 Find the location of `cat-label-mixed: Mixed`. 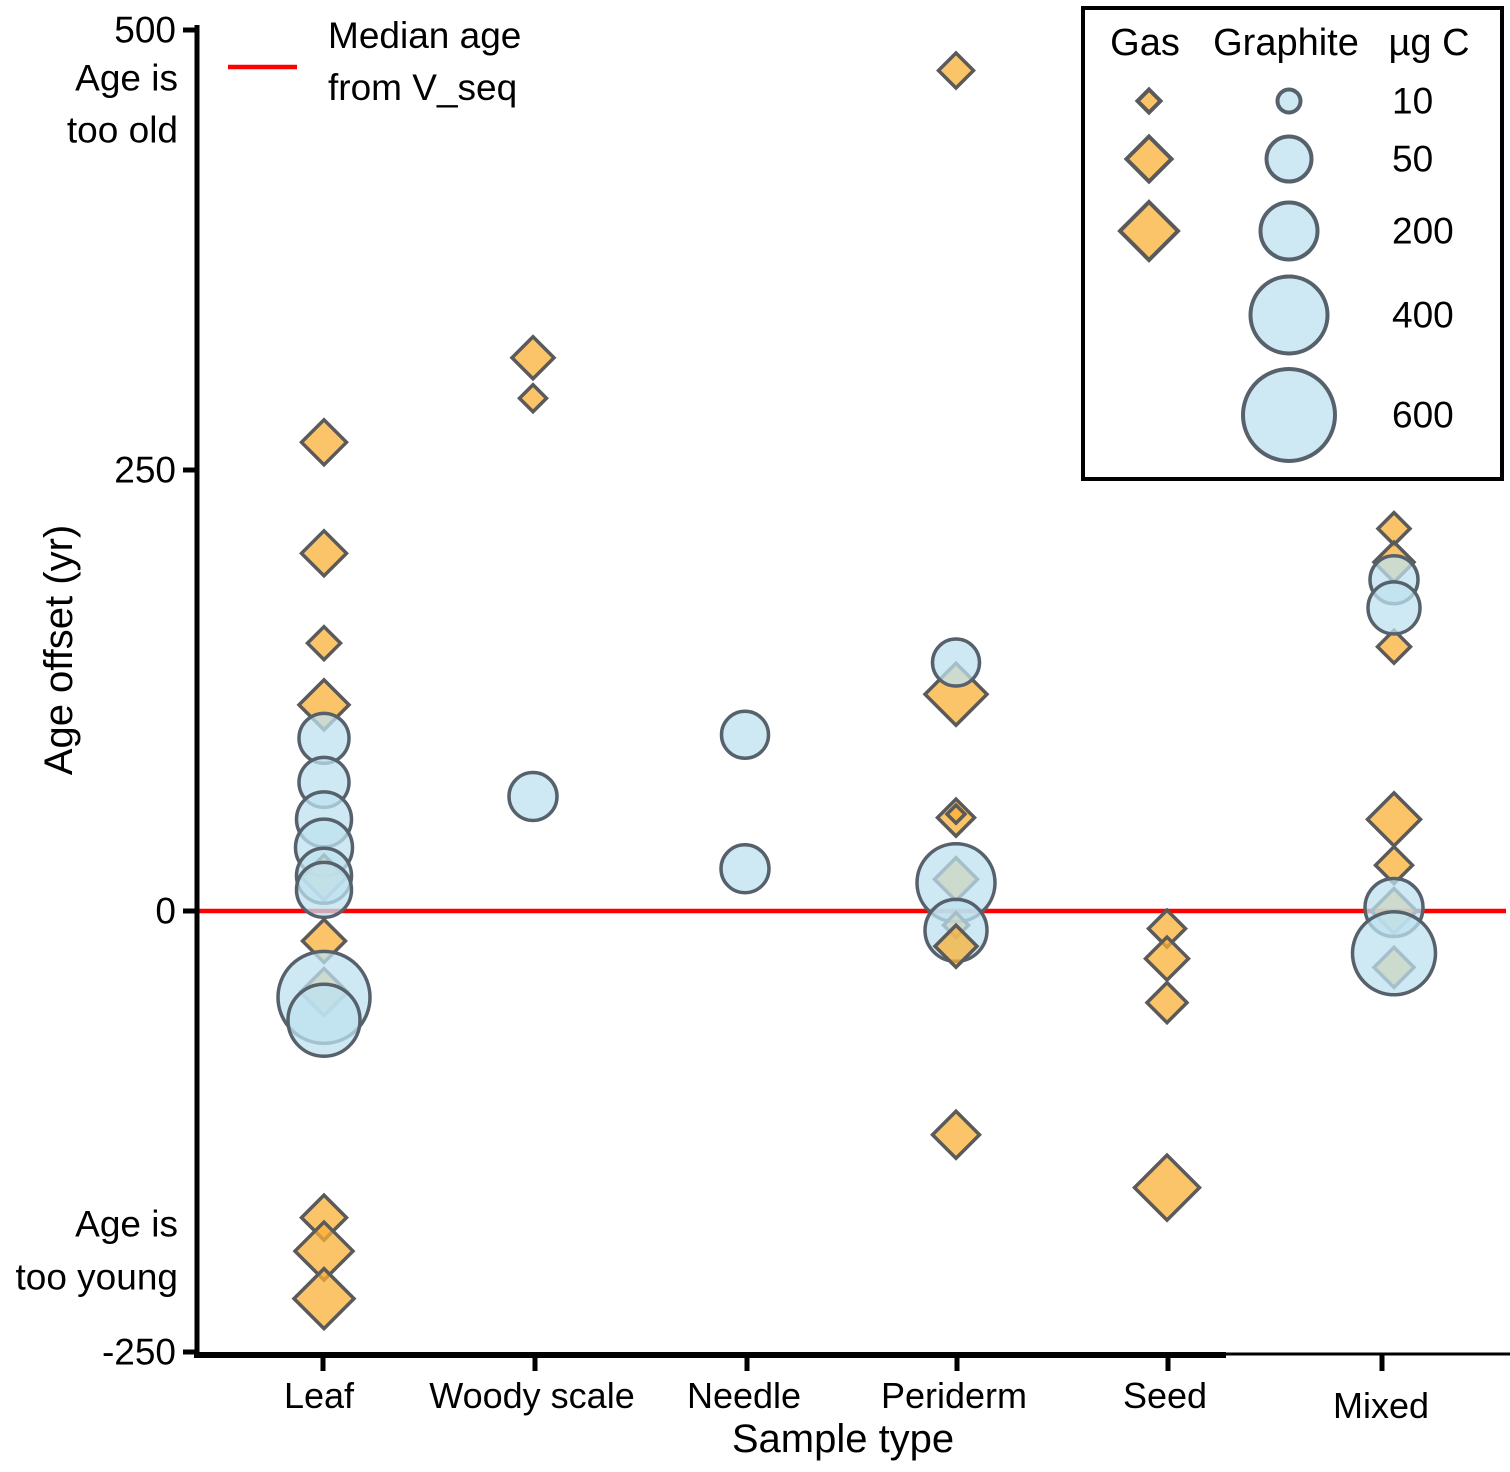

cat-label-mixed: Mixed is located at coordinates (1381, 1405).